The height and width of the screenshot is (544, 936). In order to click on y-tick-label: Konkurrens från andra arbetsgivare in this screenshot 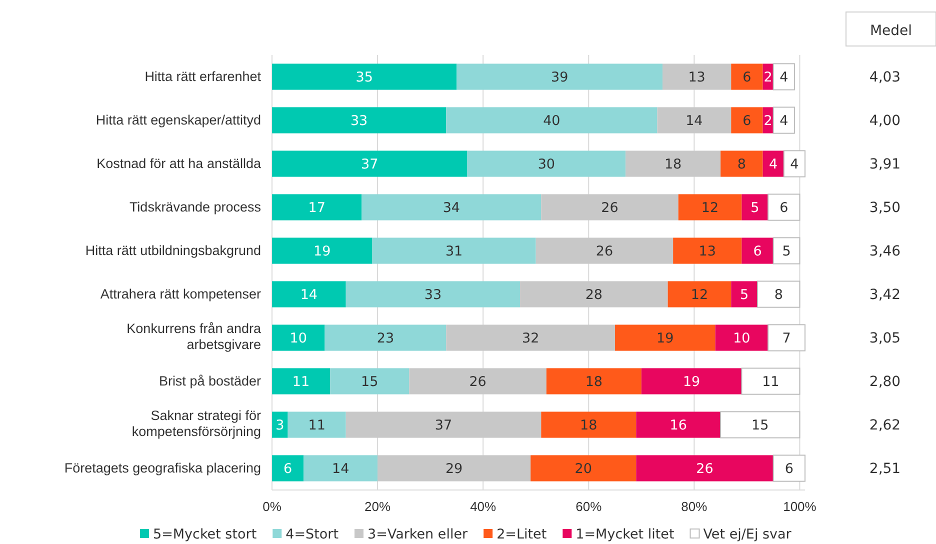, I will do `click(194, 336)`.